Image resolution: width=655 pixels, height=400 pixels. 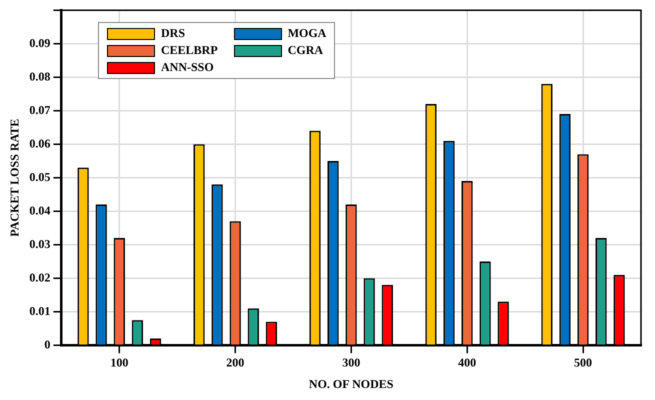 I want to click on x-tick-label: 300, so click(x=351, y=362).